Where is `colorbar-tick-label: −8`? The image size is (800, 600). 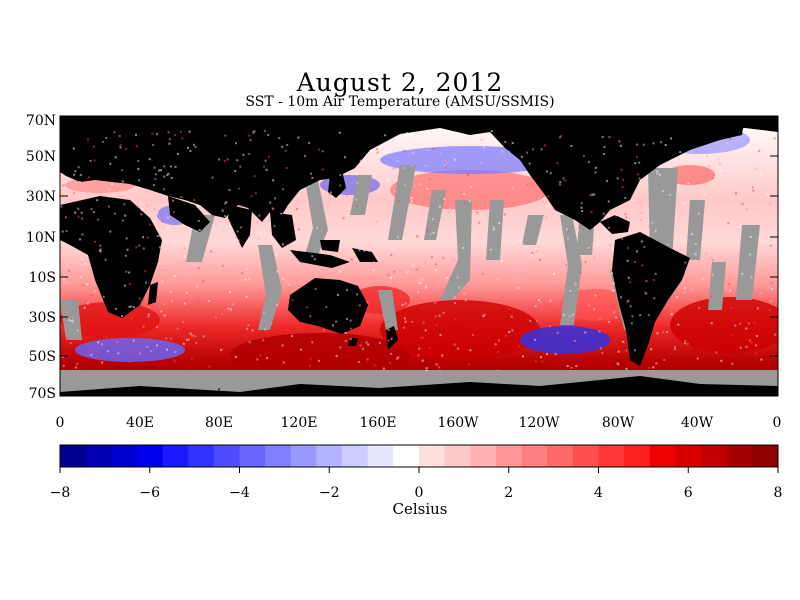
colorbar-tick-label: −8 is located at coordinates (60, 493).